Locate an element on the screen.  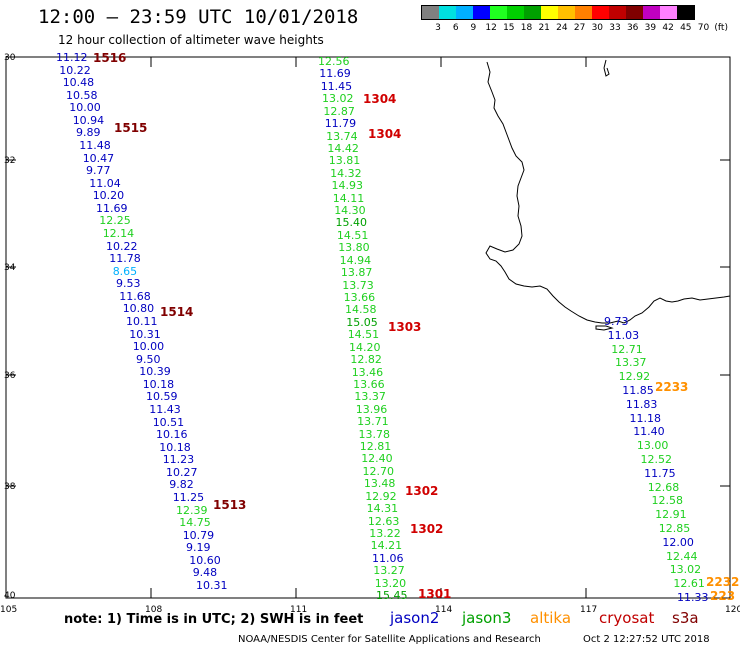
pass-label: 1513 is located at coordinates (230, 505).